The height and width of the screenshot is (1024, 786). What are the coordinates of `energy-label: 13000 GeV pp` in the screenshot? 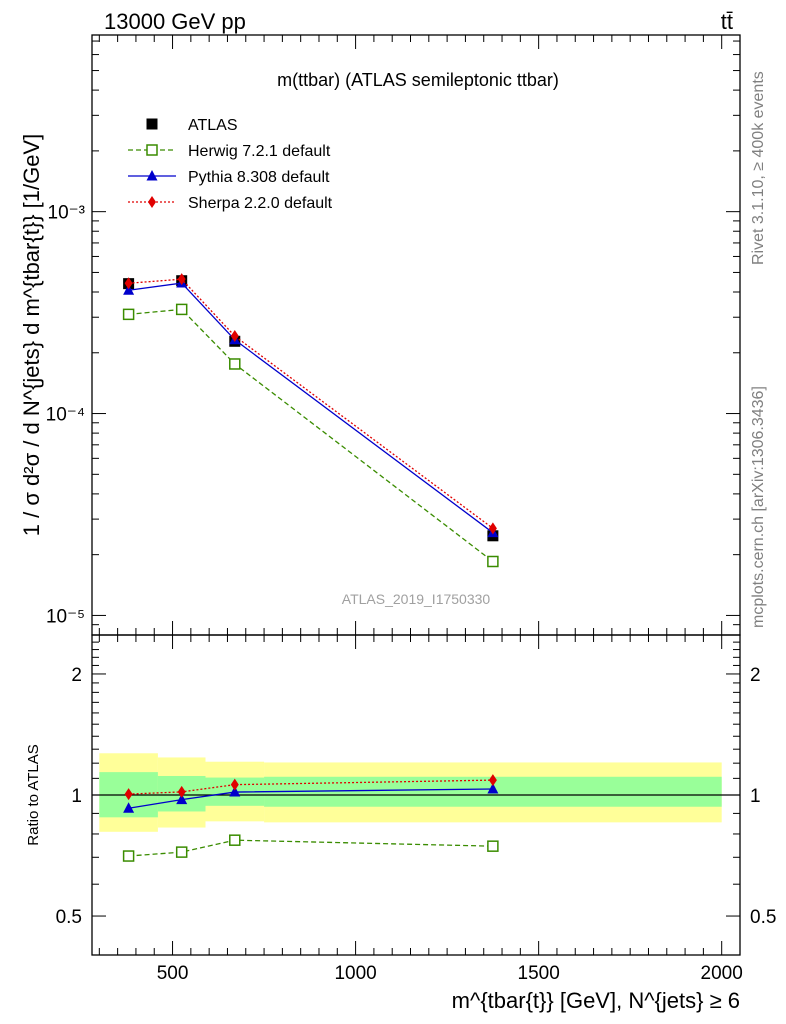 It's located at (175, 21).